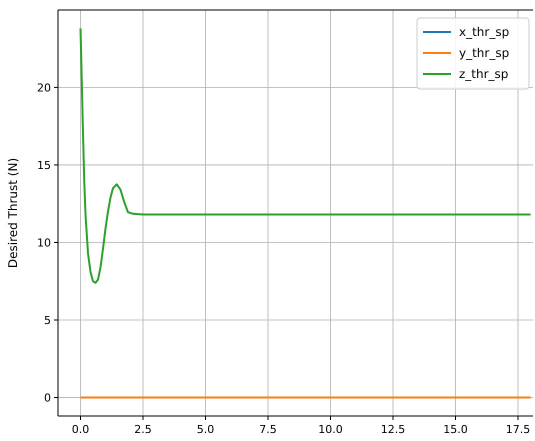  I want to click on x-tick-label: 0.0, so click(81, 429).